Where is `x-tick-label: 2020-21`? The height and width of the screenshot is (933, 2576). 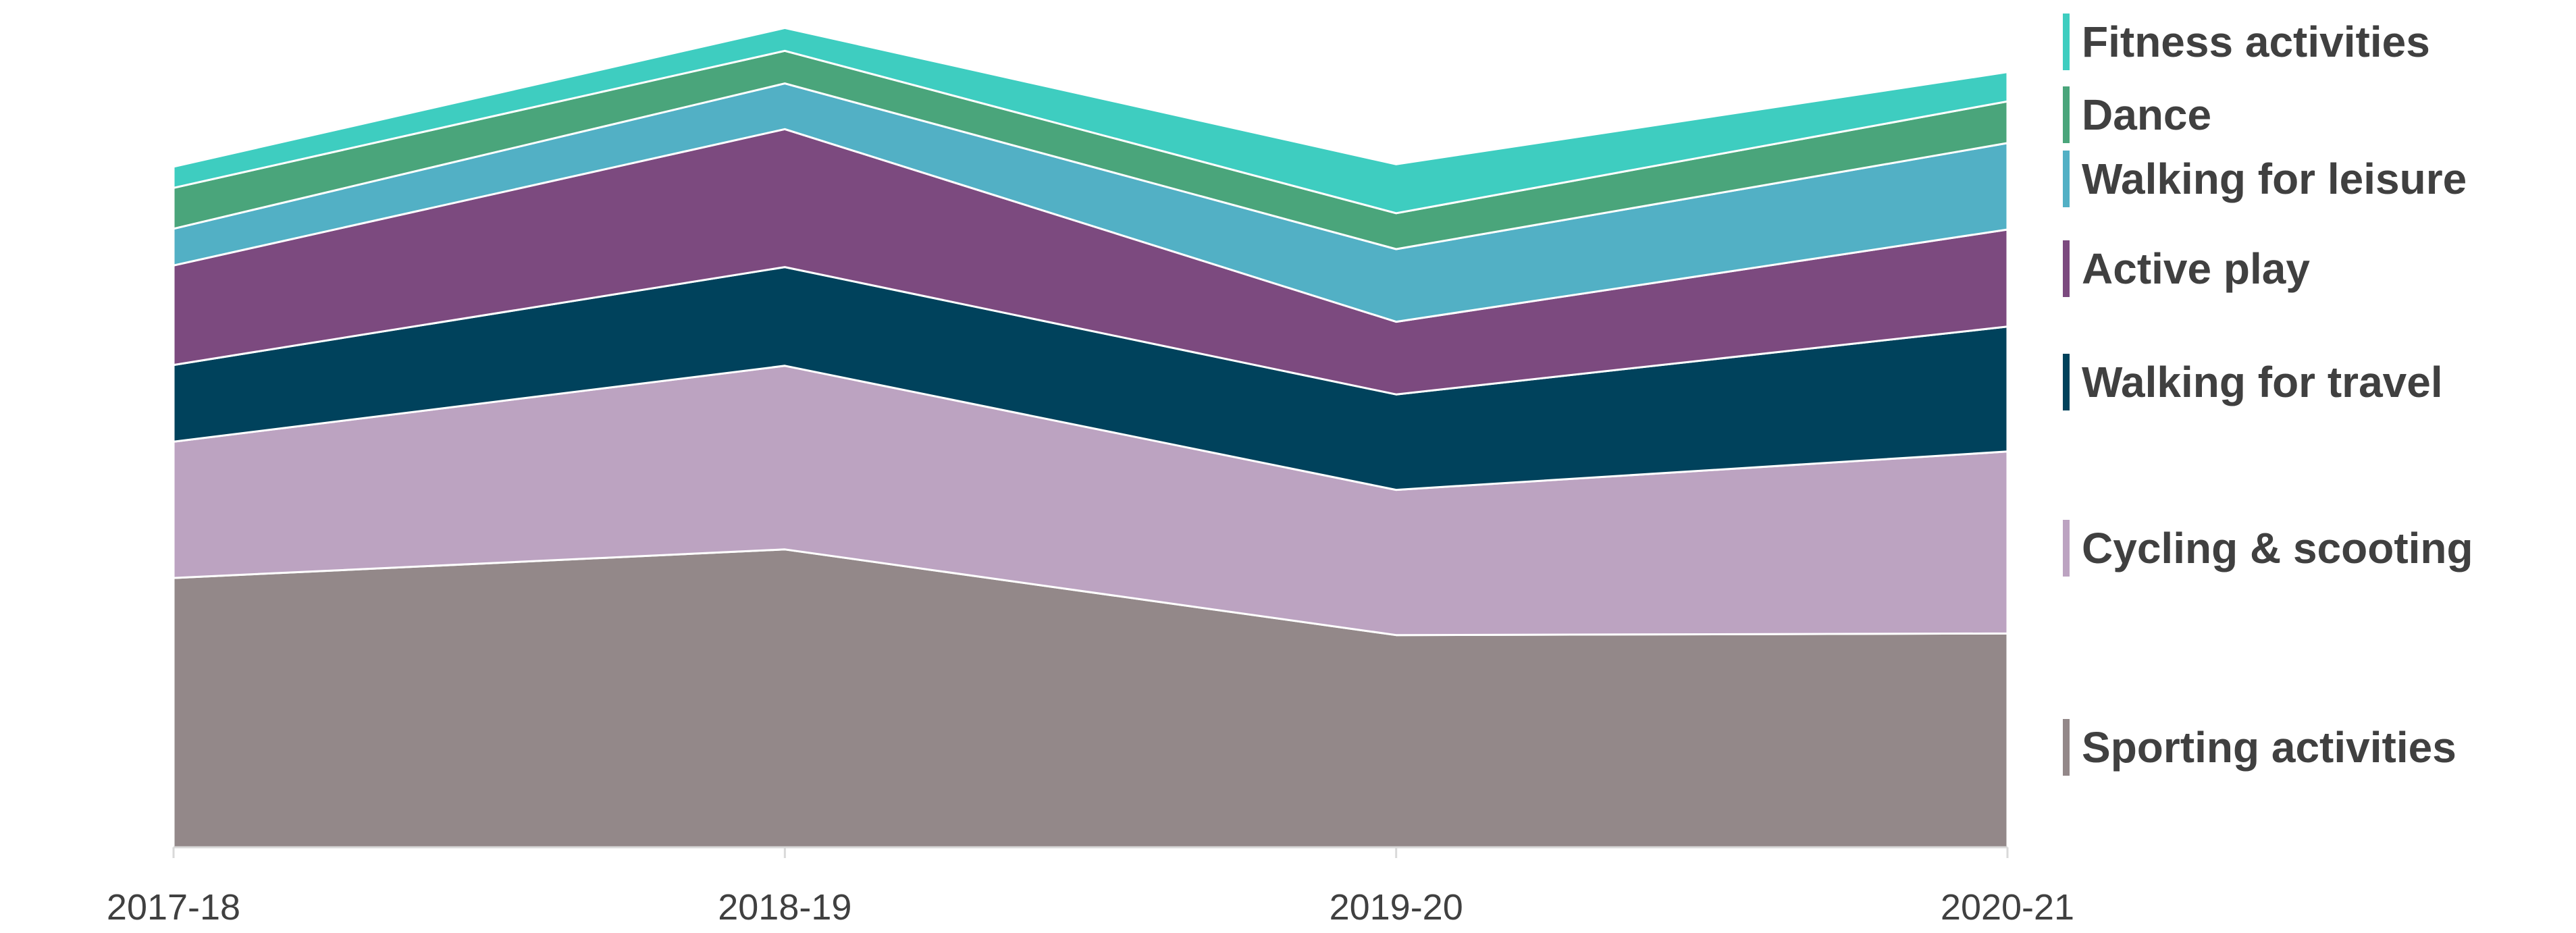
x-tick-label: 2020-21 is located at coordinates (2007, 908).